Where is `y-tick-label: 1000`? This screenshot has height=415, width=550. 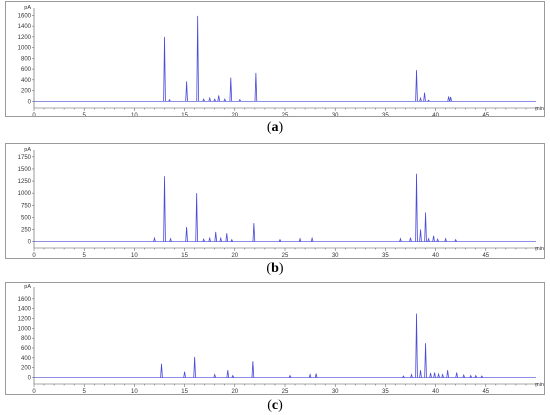
y-tick-label: 1000 is located at coordinates (25, 194).